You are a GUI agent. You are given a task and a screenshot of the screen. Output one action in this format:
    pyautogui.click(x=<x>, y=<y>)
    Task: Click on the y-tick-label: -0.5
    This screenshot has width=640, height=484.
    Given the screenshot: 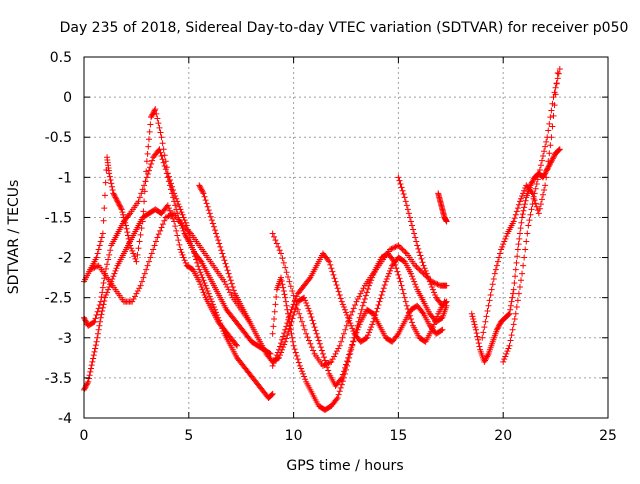 What is the action you would take?
    pyautogui.click(x=58, y=138)
    